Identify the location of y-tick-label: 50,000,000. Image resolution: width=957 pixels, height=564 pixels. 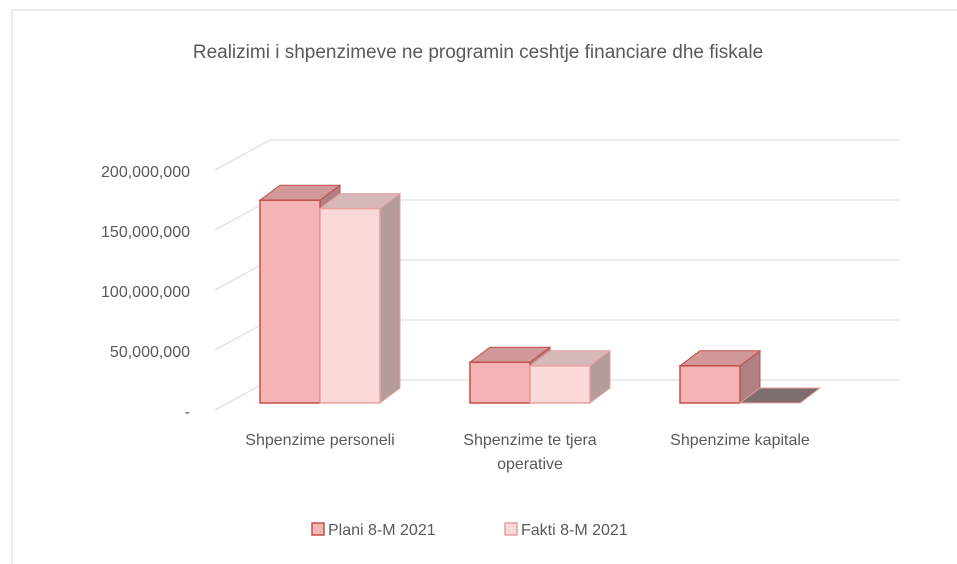
(150, 352).